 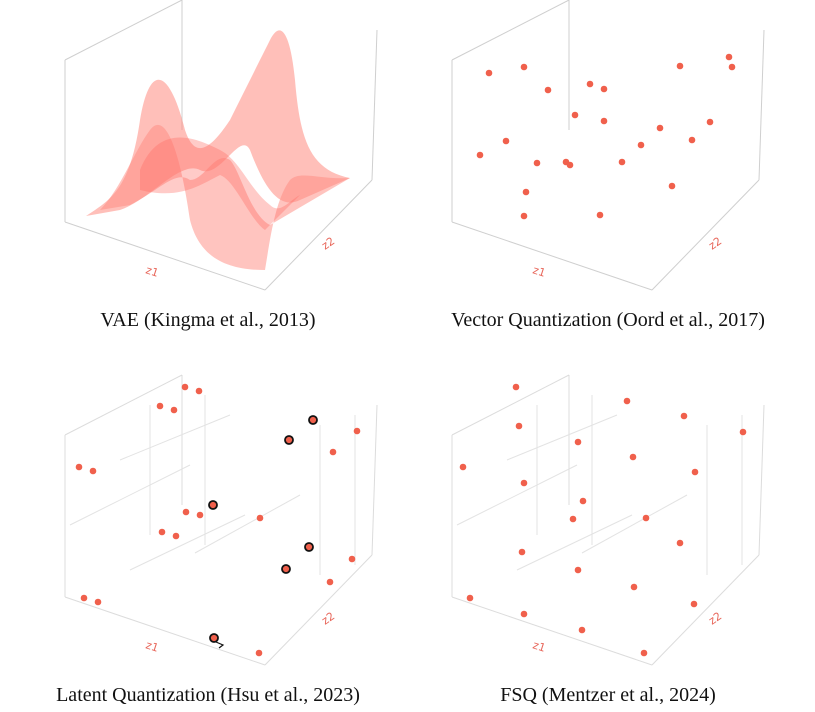 What do you see at coordinates (608, 320) in the screenshot?
I see `caption-vq: Vector Quantization (Oord et al., 2017)` at bounding box center [608, 320].